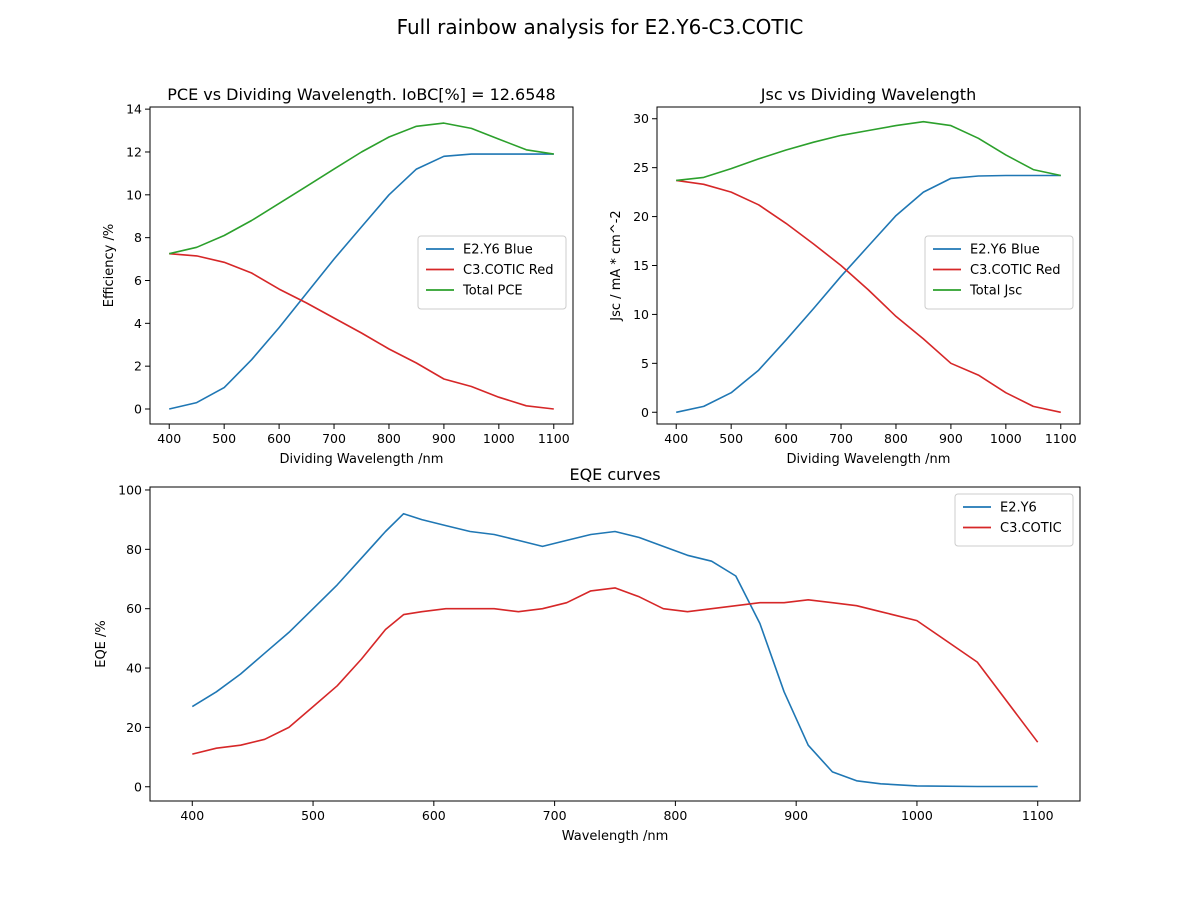  Describe the element at coordinates (134, 668) in the screenshot. I see `eqe-y-tick-label: 40` at that location.